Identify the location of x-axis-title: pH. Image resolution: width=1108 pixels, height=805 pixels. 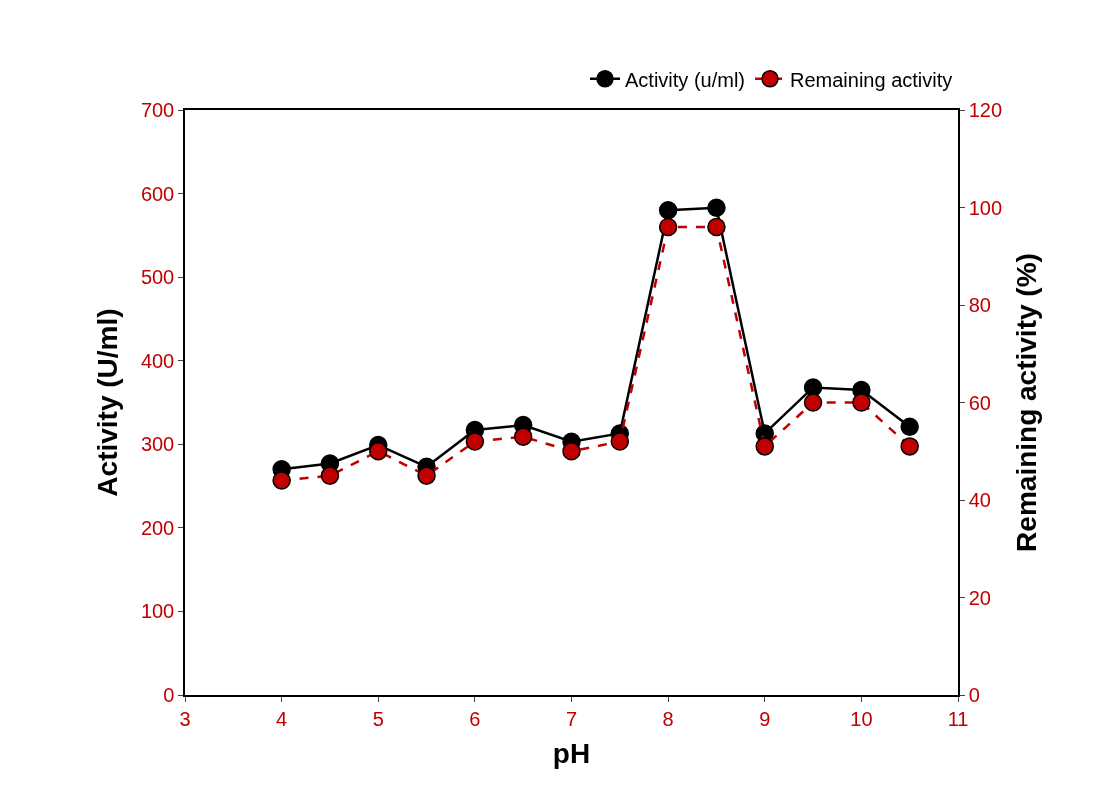
(571, 754).